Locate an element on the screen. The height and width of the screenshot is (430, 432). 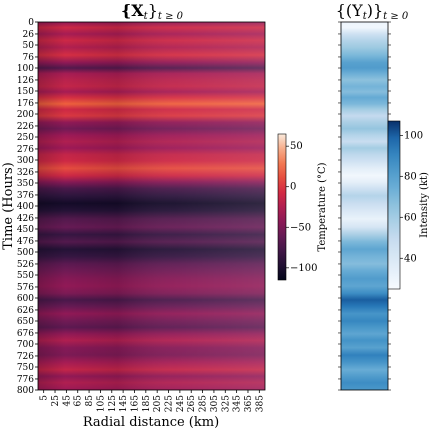
temperature-colorbar is located at coordinates (282, 207).